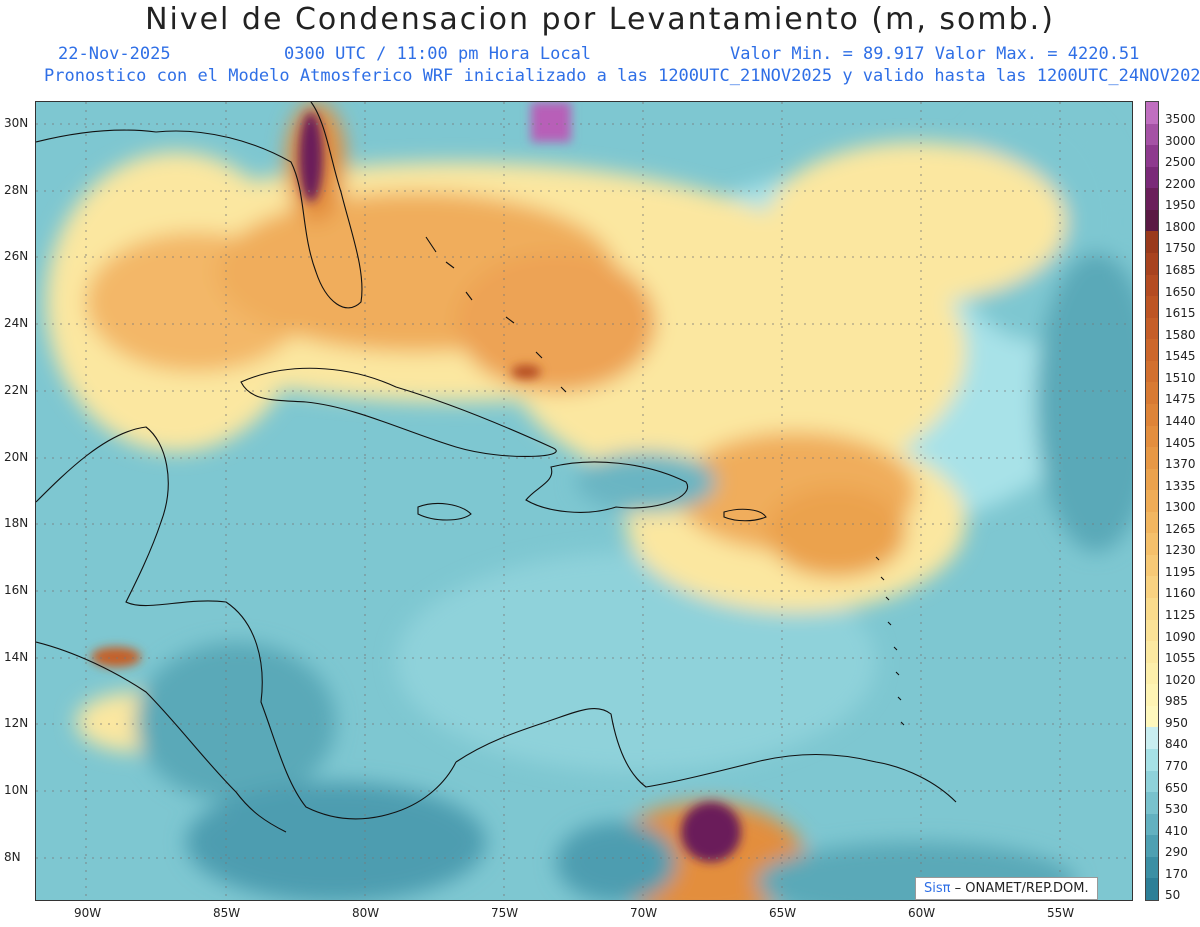 This screenshot has width=1200, height=927. Describe the element at coordinates (1061, 913) in the screenshot. I see `lon-label: 55W` at that location.